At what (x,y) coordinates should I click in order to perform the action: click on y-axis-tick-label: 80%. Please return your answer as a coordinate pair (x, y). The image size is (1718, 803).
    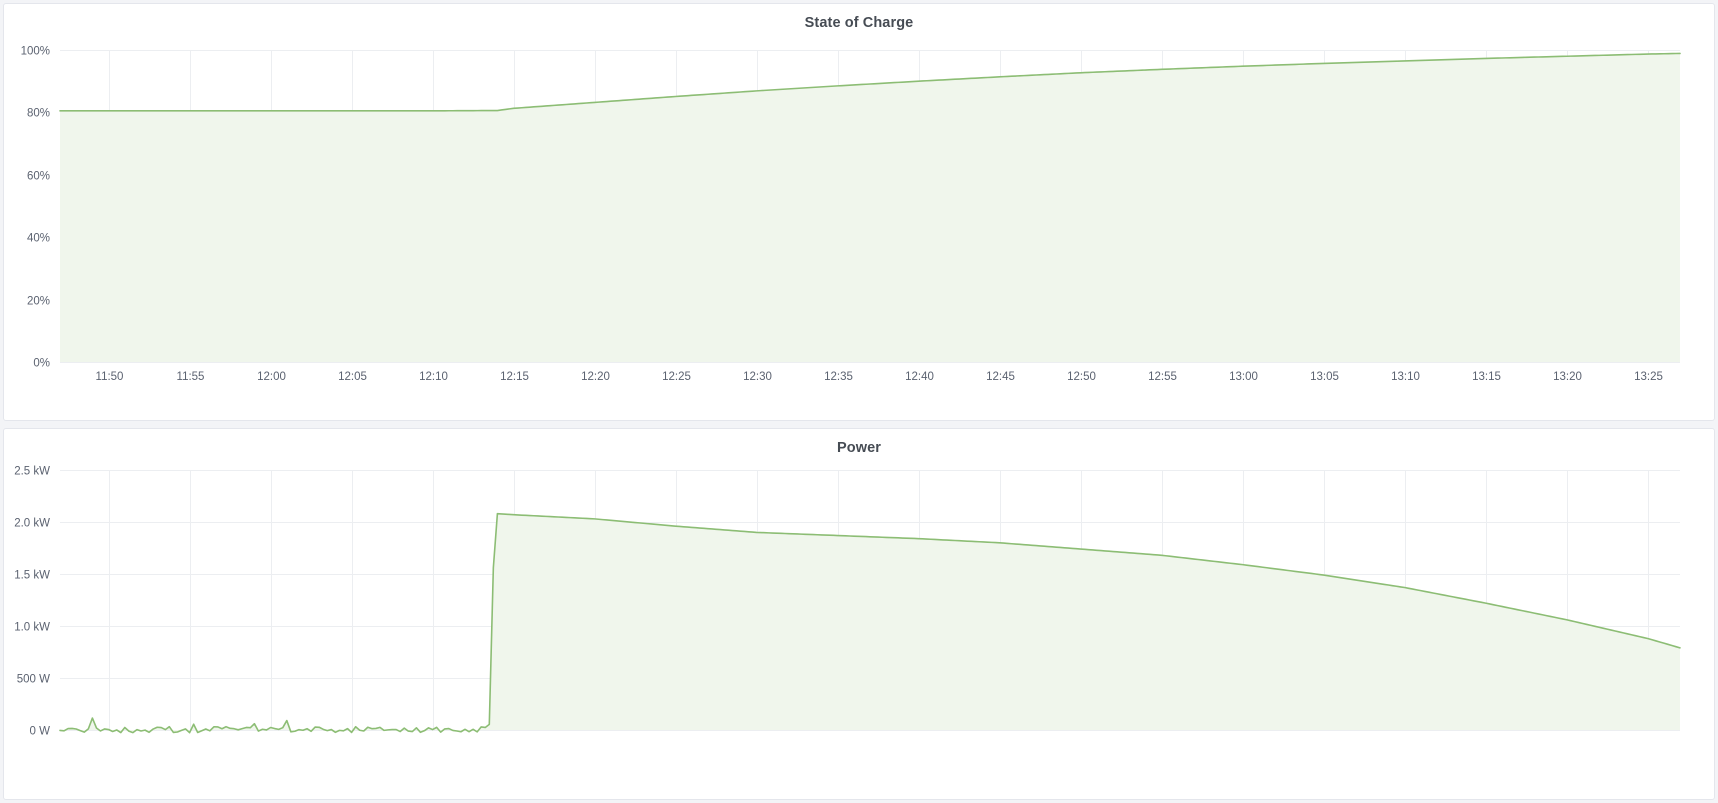
    Looking at the image, I should click on (38, 114).